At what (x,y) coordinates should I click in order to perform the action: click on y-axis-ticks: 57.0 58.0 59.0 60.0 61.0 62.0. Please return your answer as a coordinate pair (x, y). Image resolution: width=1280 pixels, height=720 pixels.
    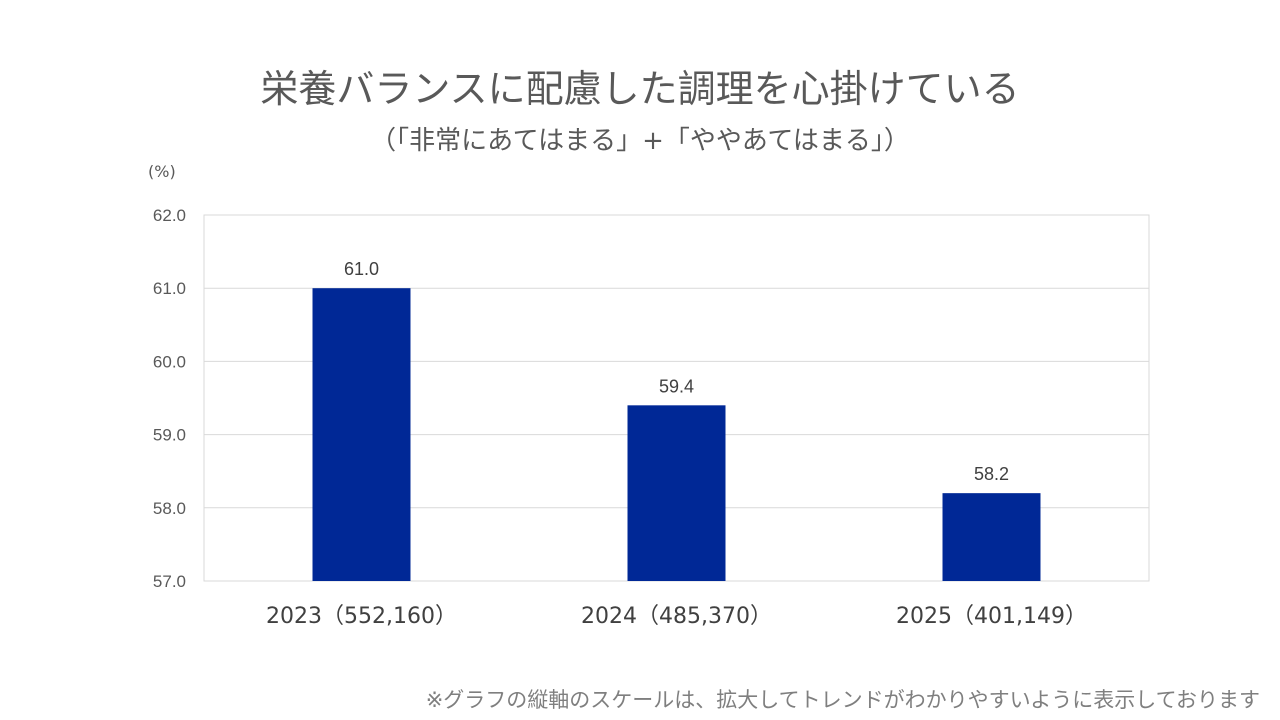
    Looking at the image, I should click on (169, 398).